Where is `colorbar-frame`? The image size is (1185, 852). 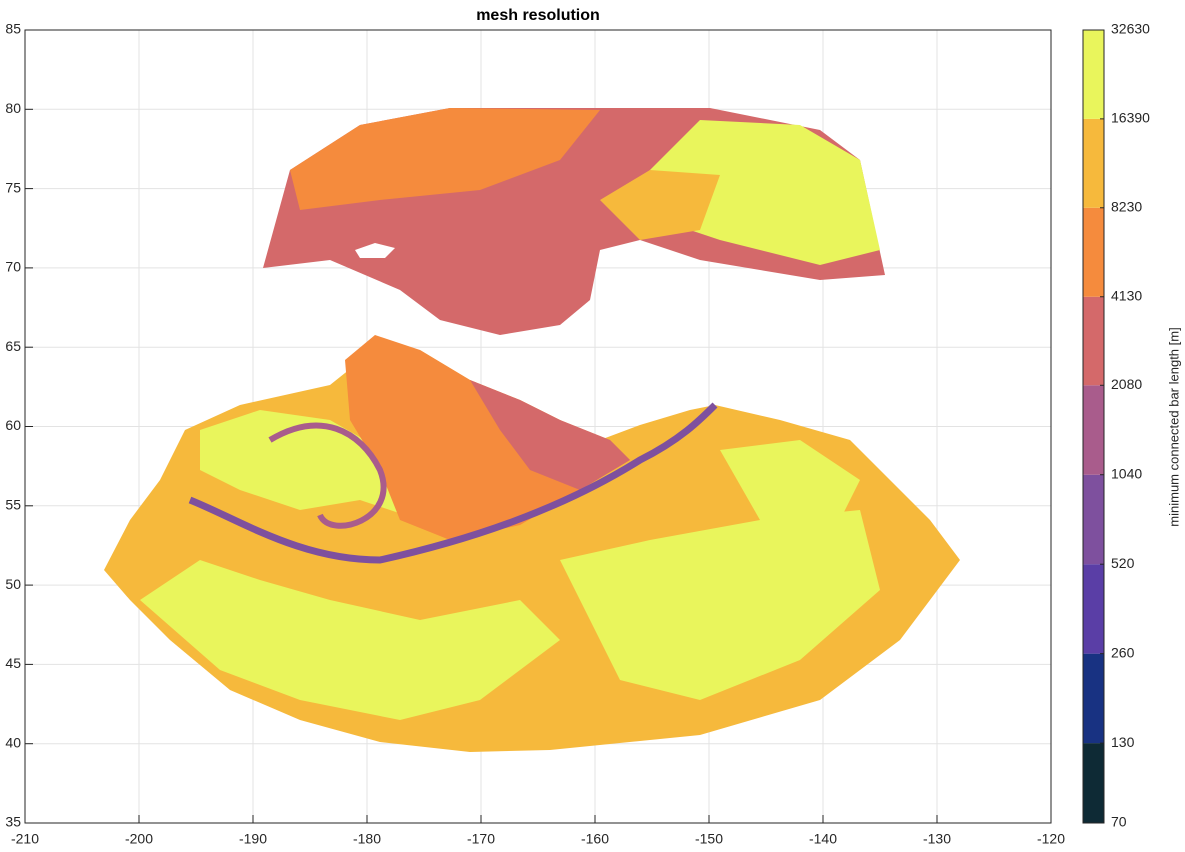 colorbar-frame is located at coordinates (1093, 426).